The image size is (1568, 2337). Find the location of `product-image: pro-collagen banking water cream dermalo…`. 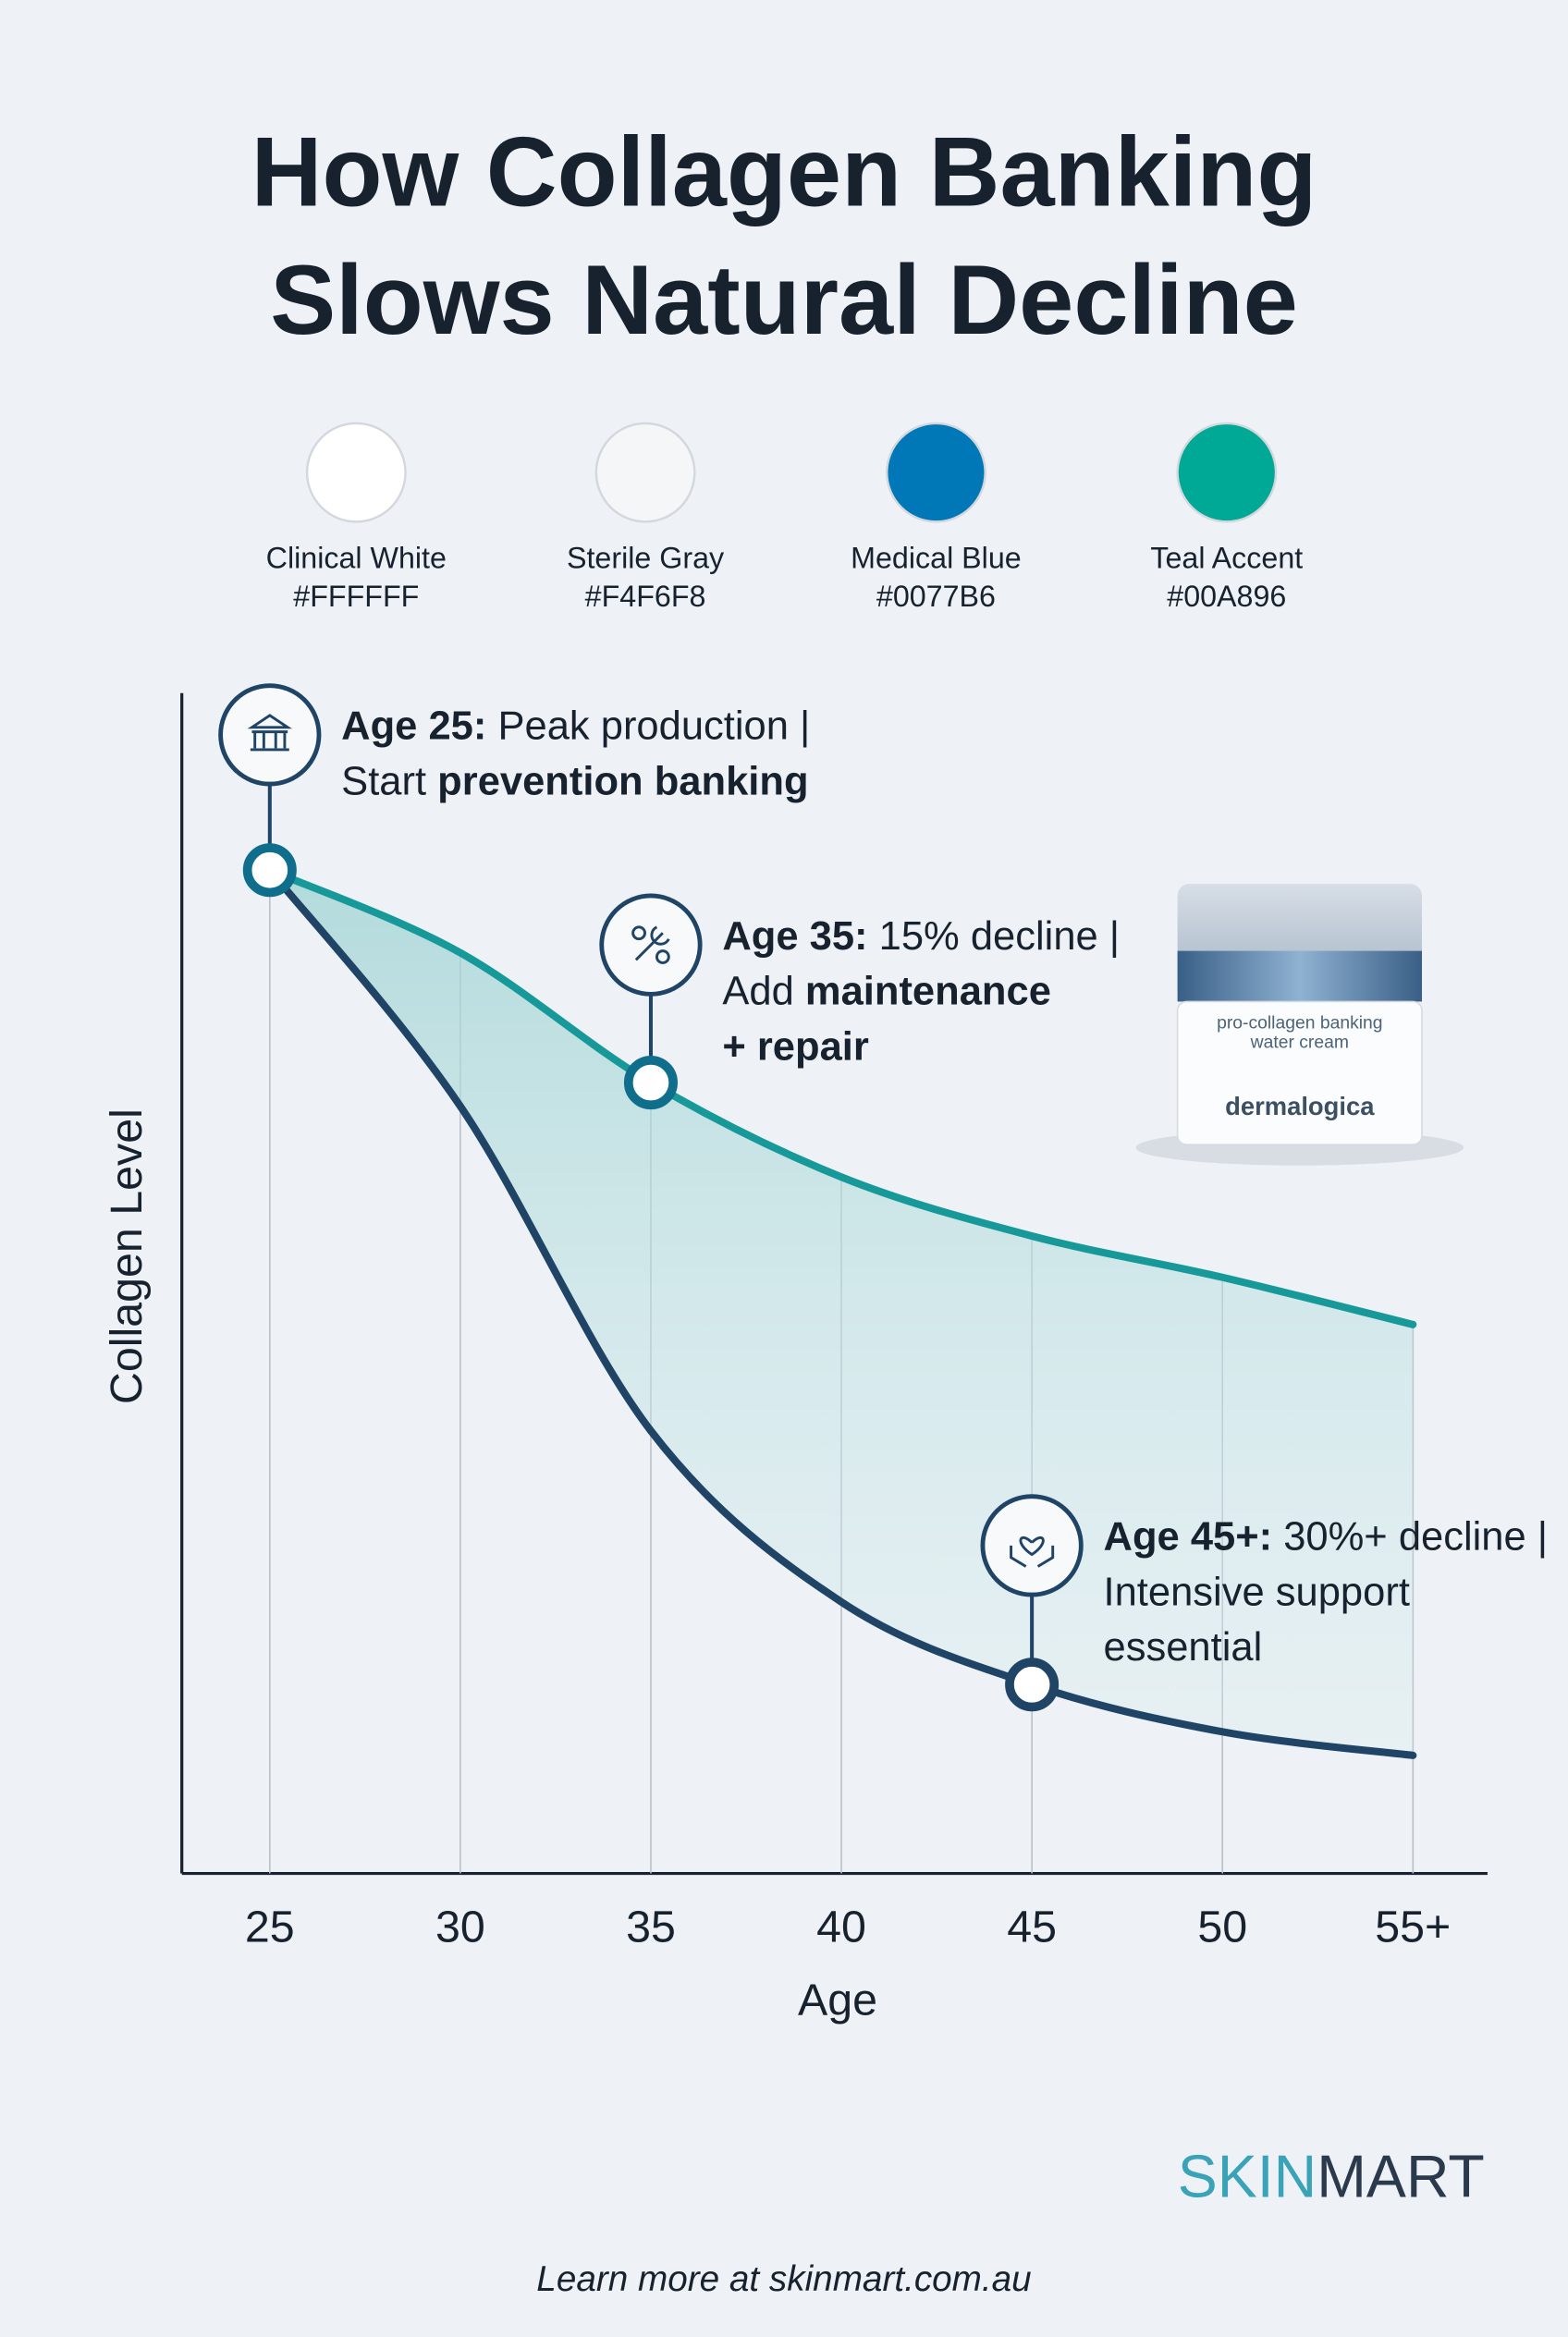

product-image: pro-collagen banking water cream dermalo… is located at coordinates (1300, 1025).